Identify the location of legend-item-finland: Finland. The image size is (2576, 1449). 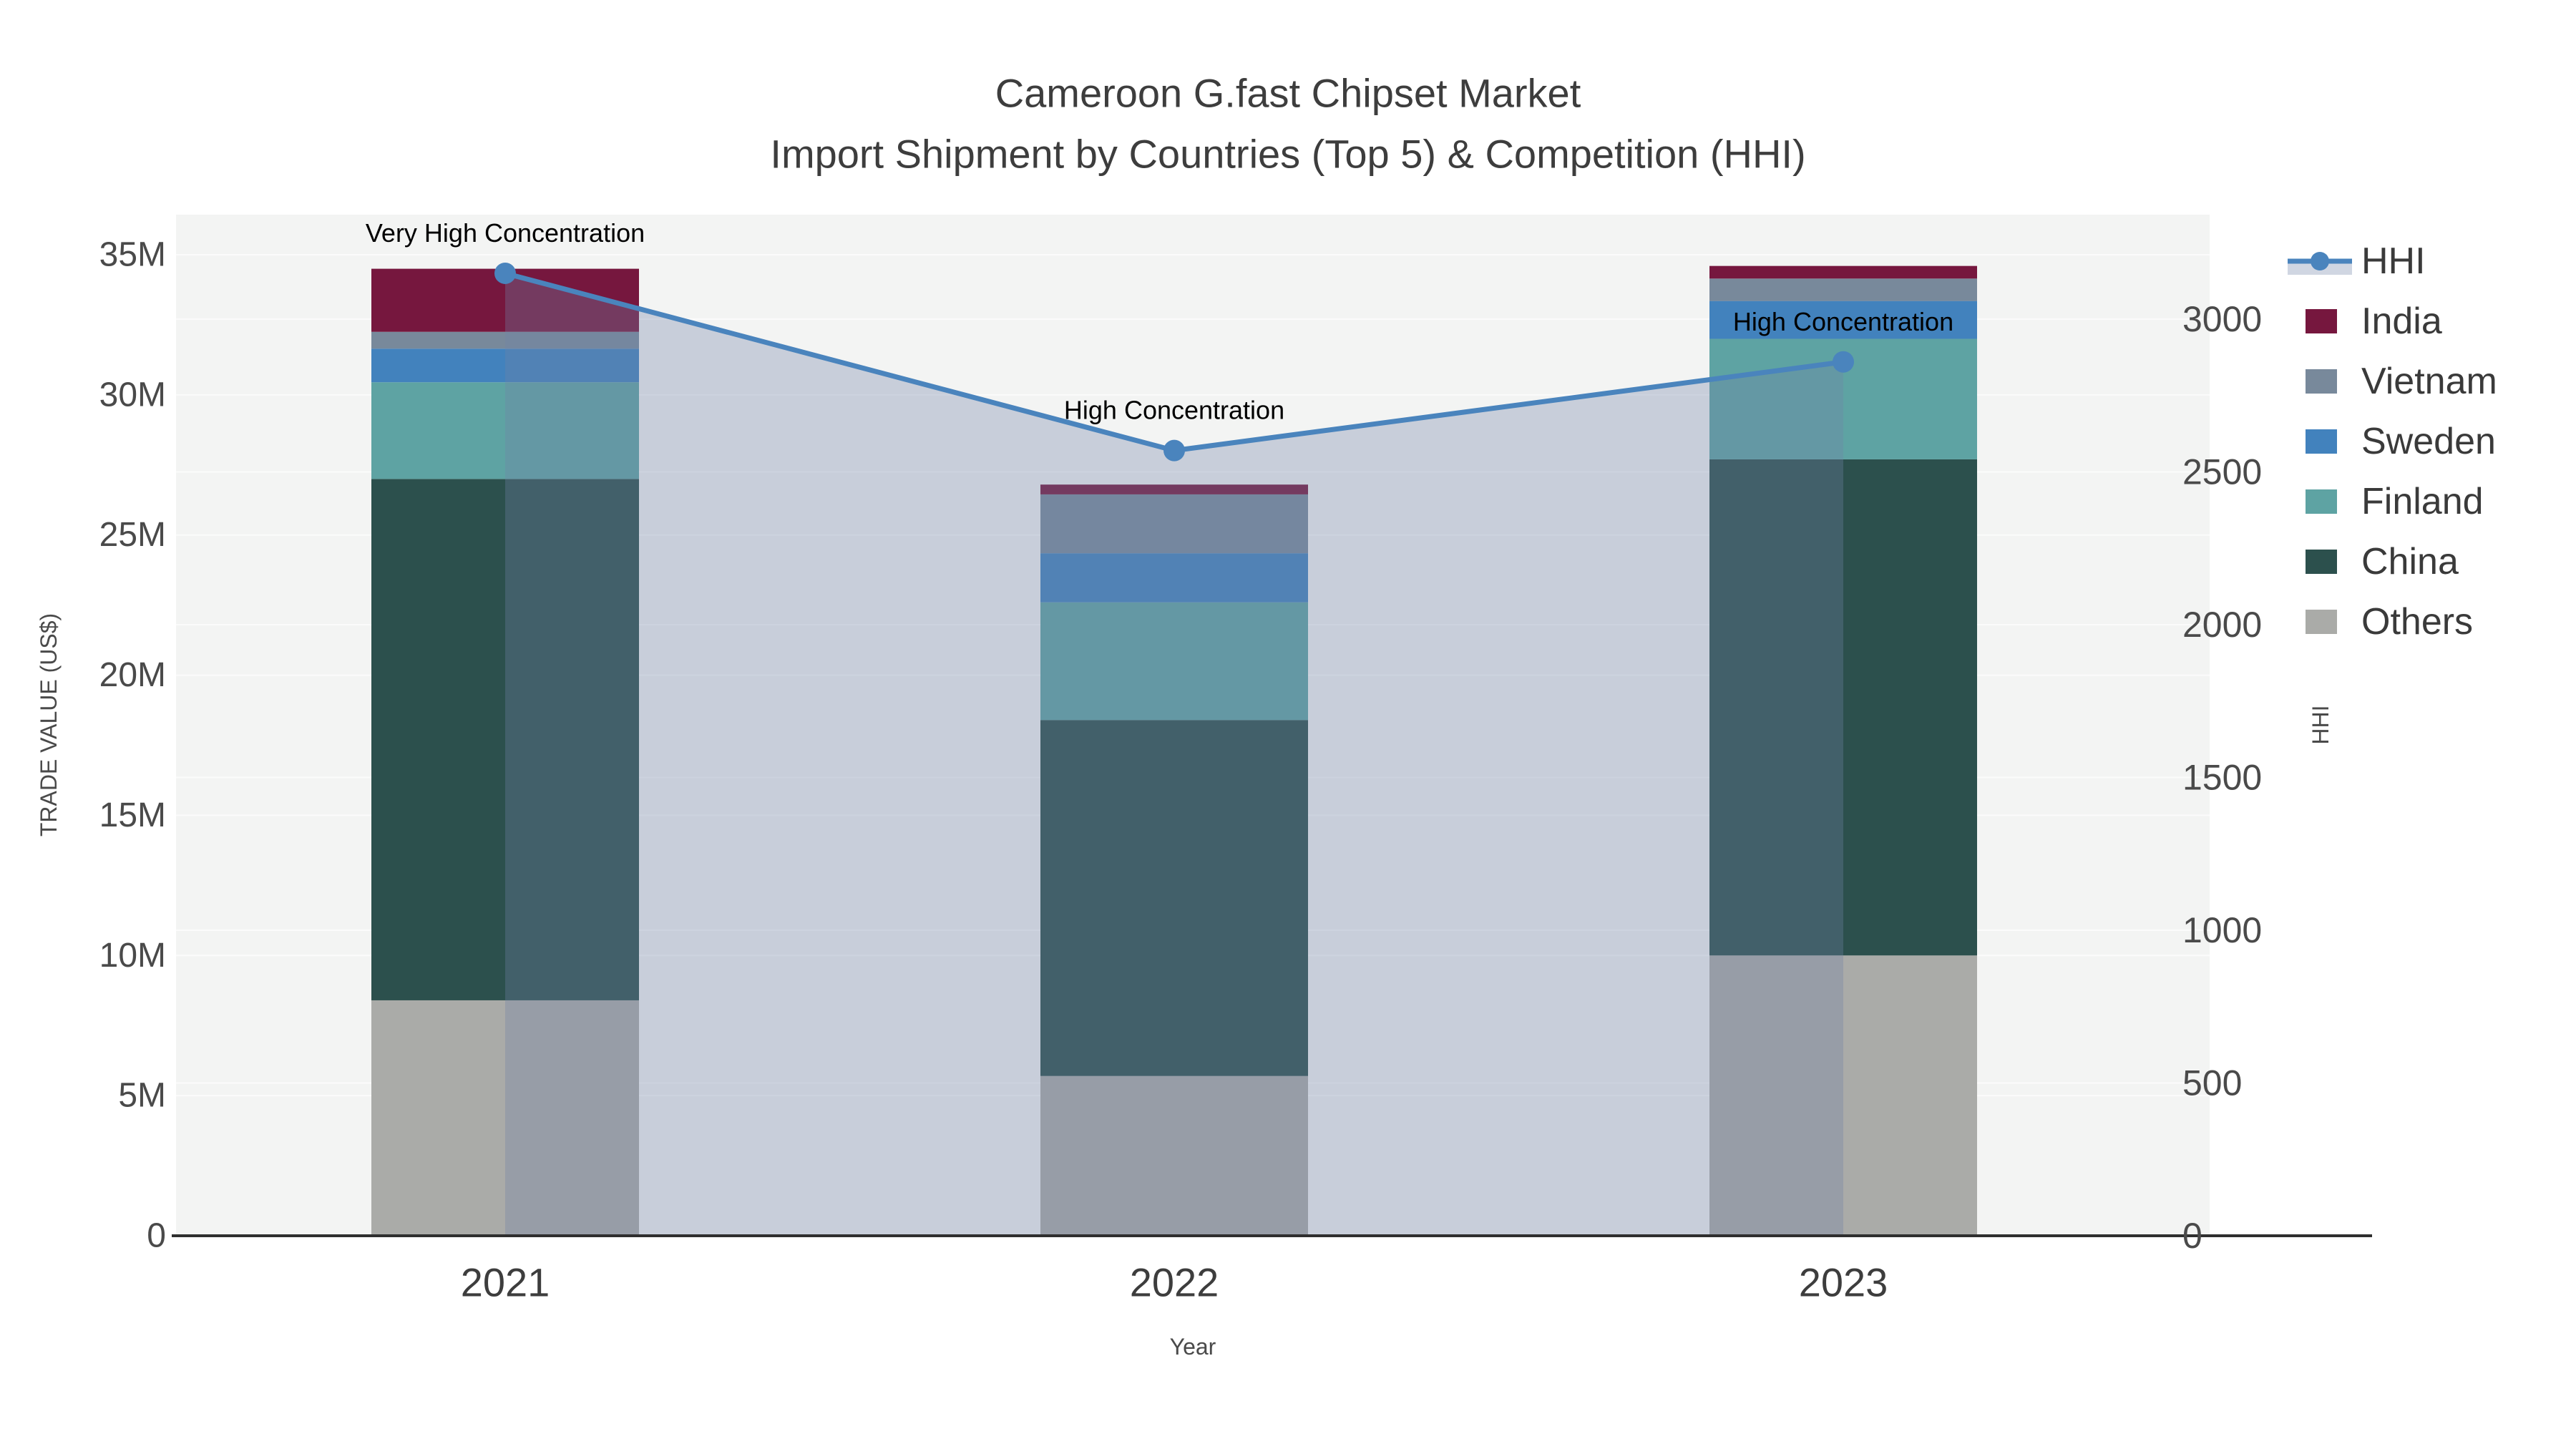
(2395, 501).